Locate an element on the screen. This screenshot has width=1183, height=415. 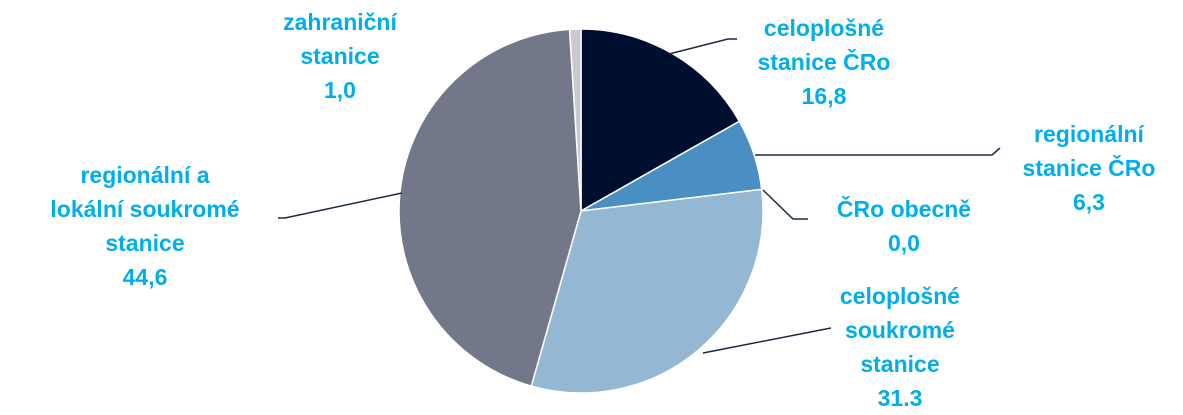
slice-label-line: regionální a is located at coordinates (144, 175).